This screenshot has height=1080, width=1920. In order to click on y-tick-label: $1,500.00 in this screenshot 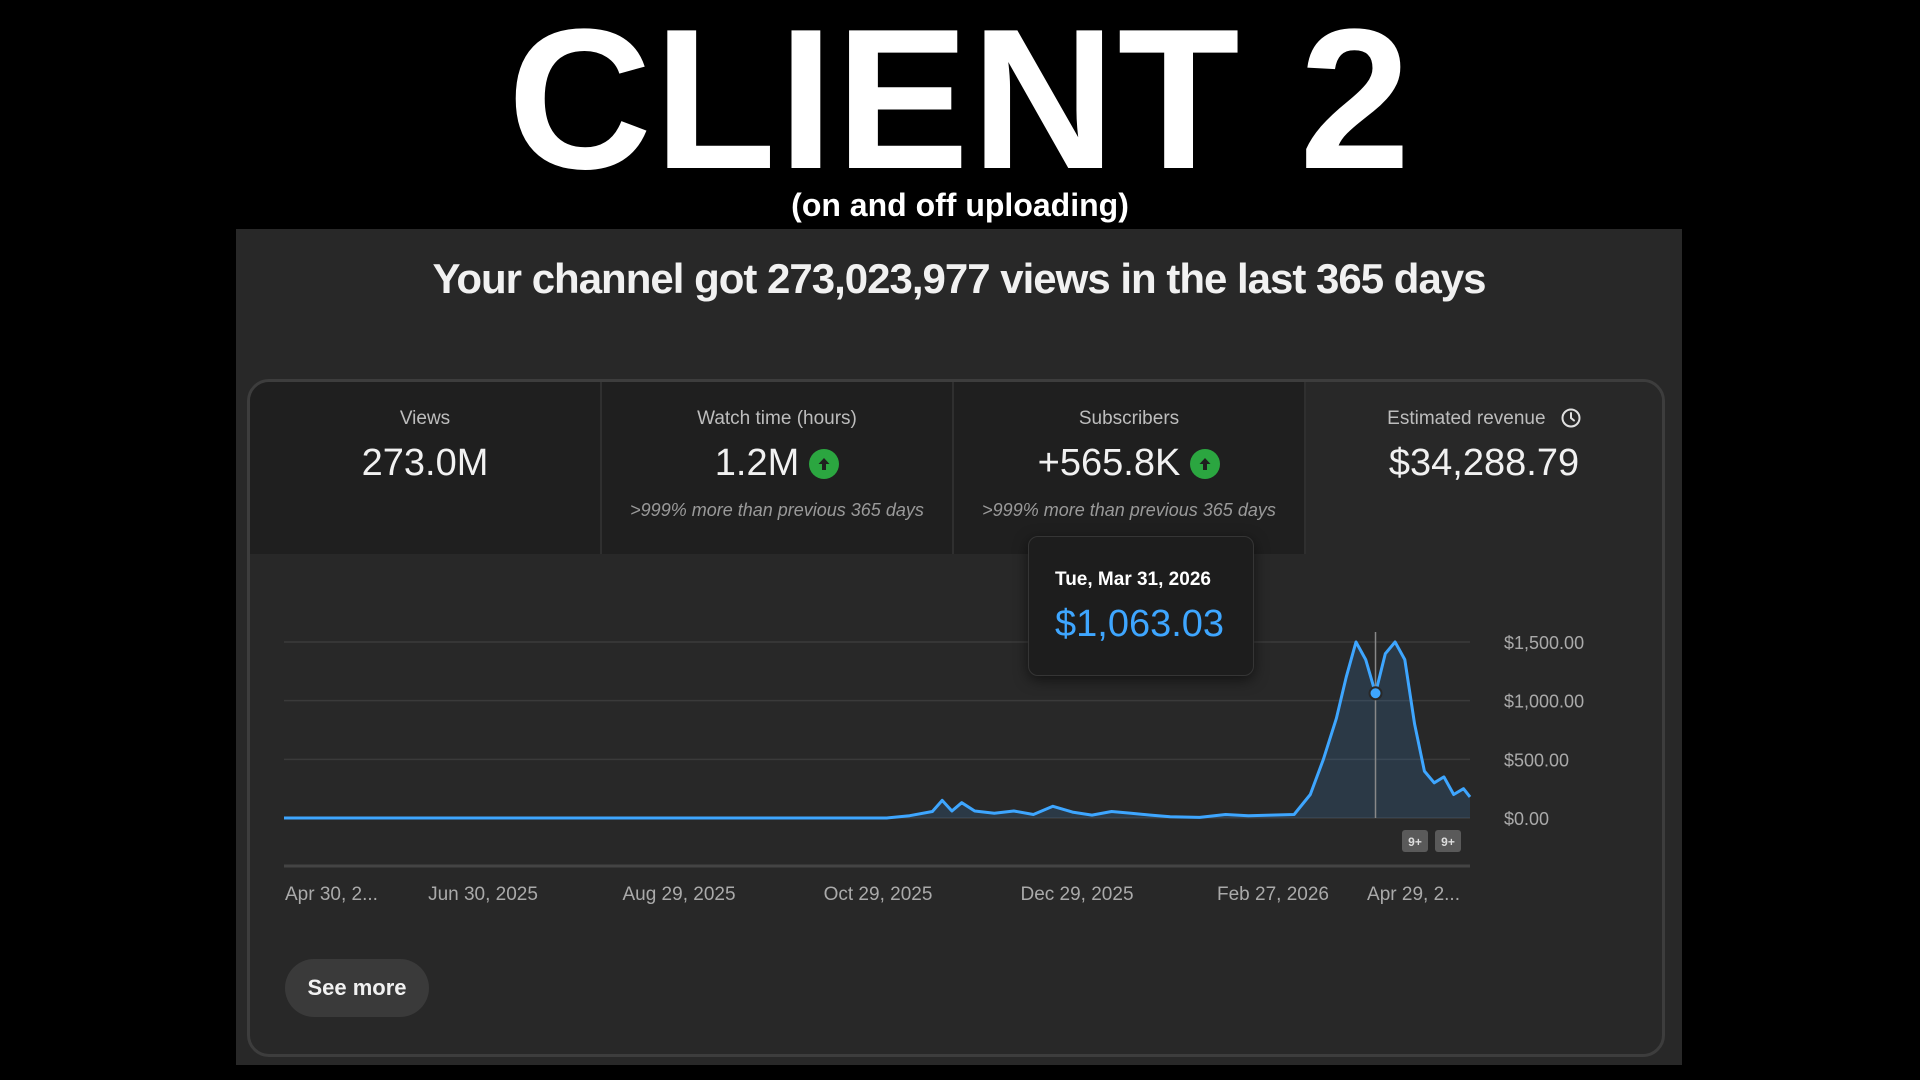, I will do `click(1544, 643)`.